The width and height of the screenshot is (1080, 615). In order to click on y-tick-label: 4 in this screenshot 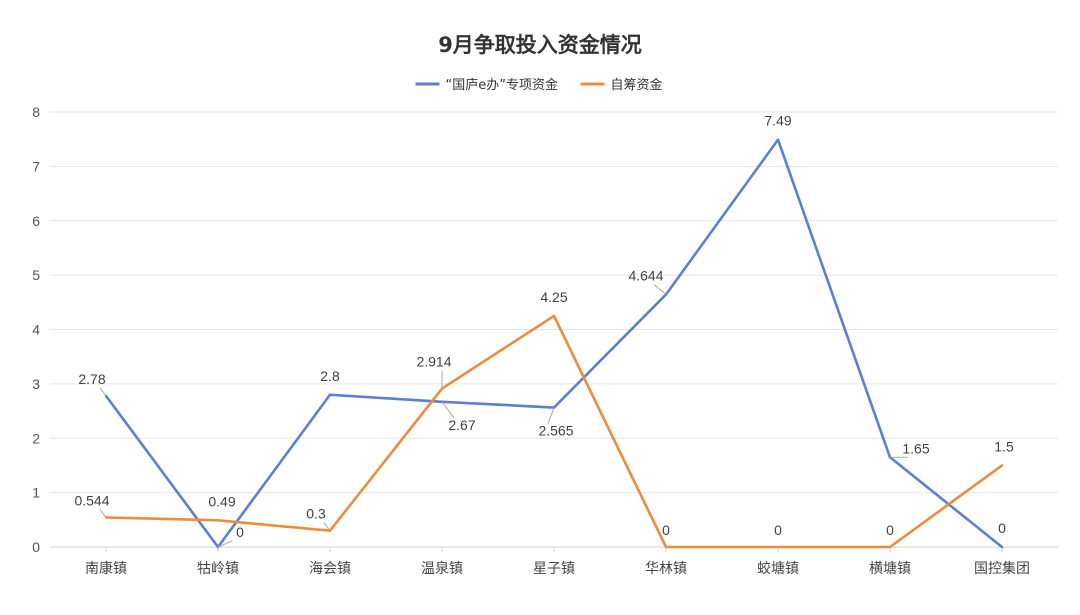, I will do `click(36, 330)`.